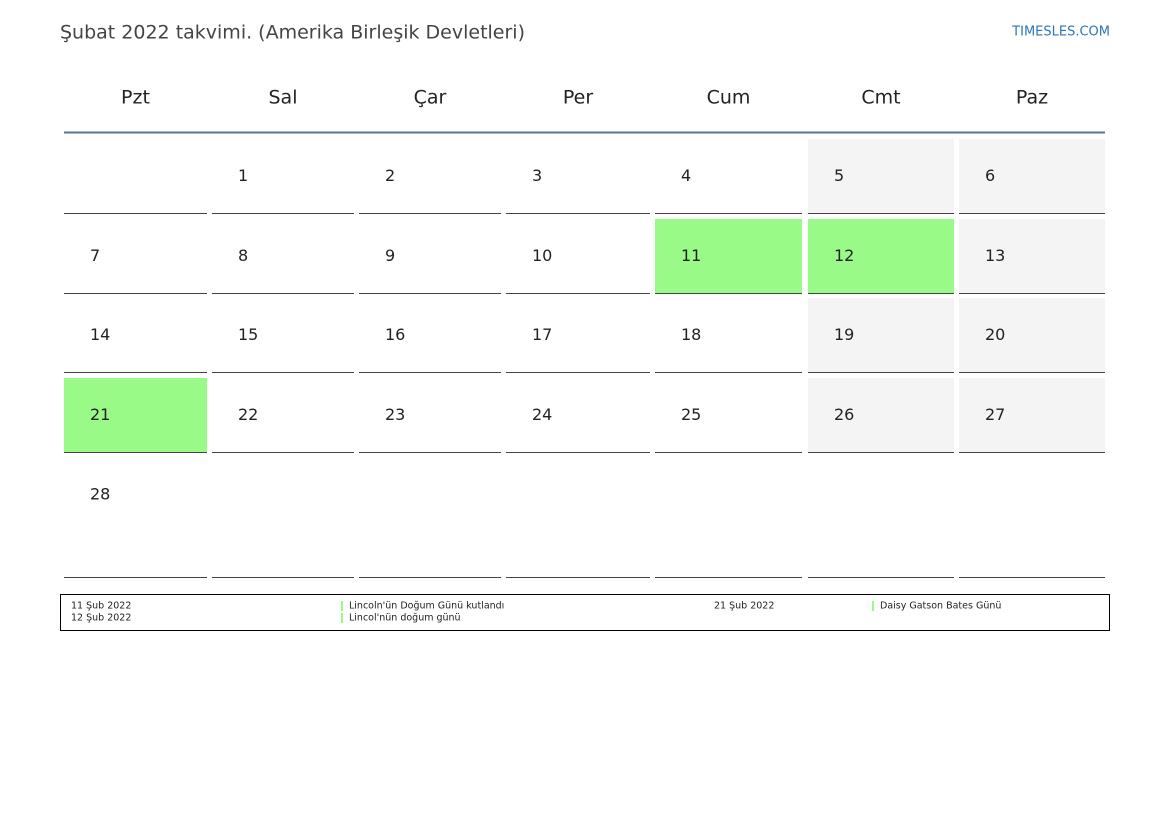 This screenshot has height=831, width=1169. What do you see at coordinates (844, 255) in the screenshot?
I see `day-number: 12` at bounding box center [844, 255].